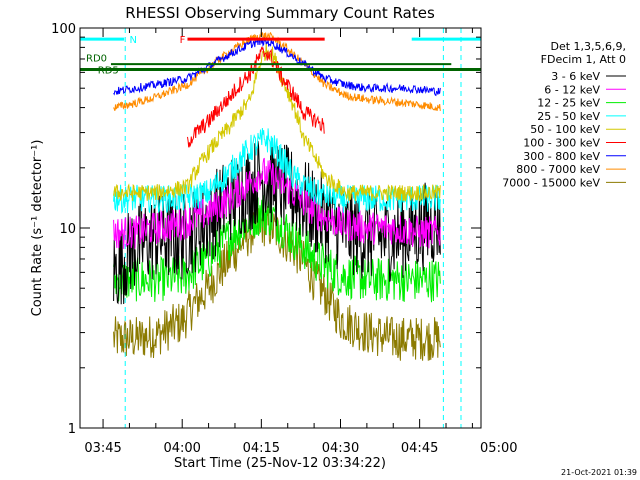  Describe the element at coordinates (551, 182) in the screenshot. I see `legend-entry-label: 7000 - 15000 keV` at that location.